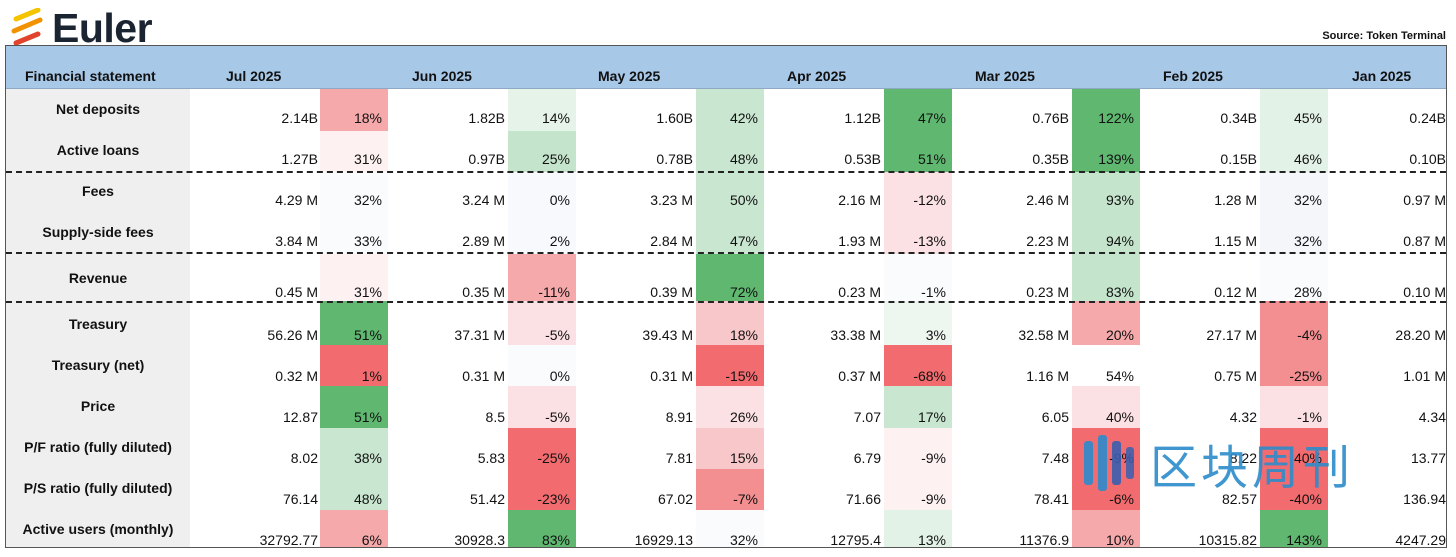 This screenshot has height=557, width=1456. I want to click on change-percent: 31%, so click(367, 292).